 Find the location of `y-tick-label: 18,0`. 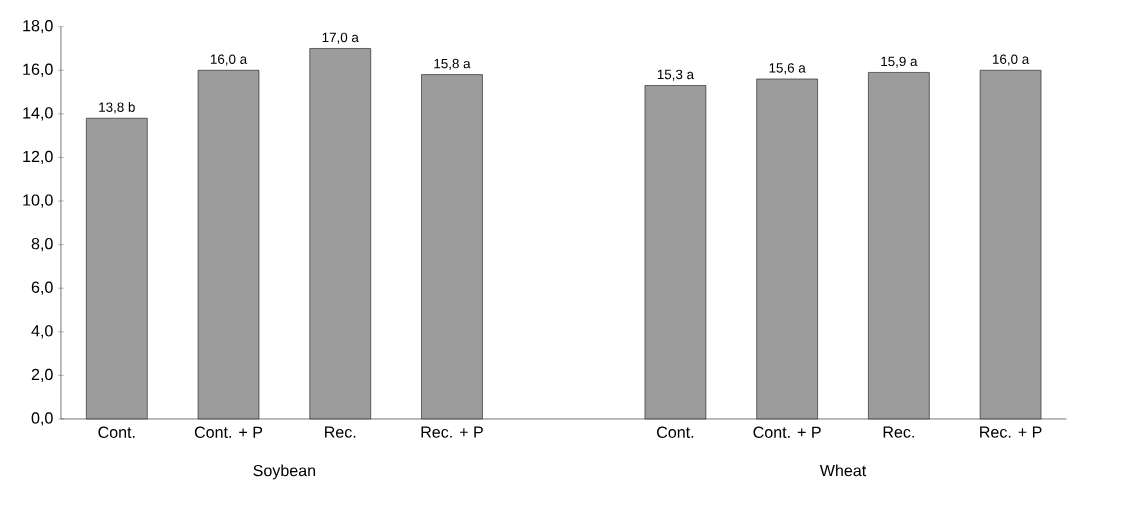

y-tick-label: 18,0 is located at coordinates (38, 27).